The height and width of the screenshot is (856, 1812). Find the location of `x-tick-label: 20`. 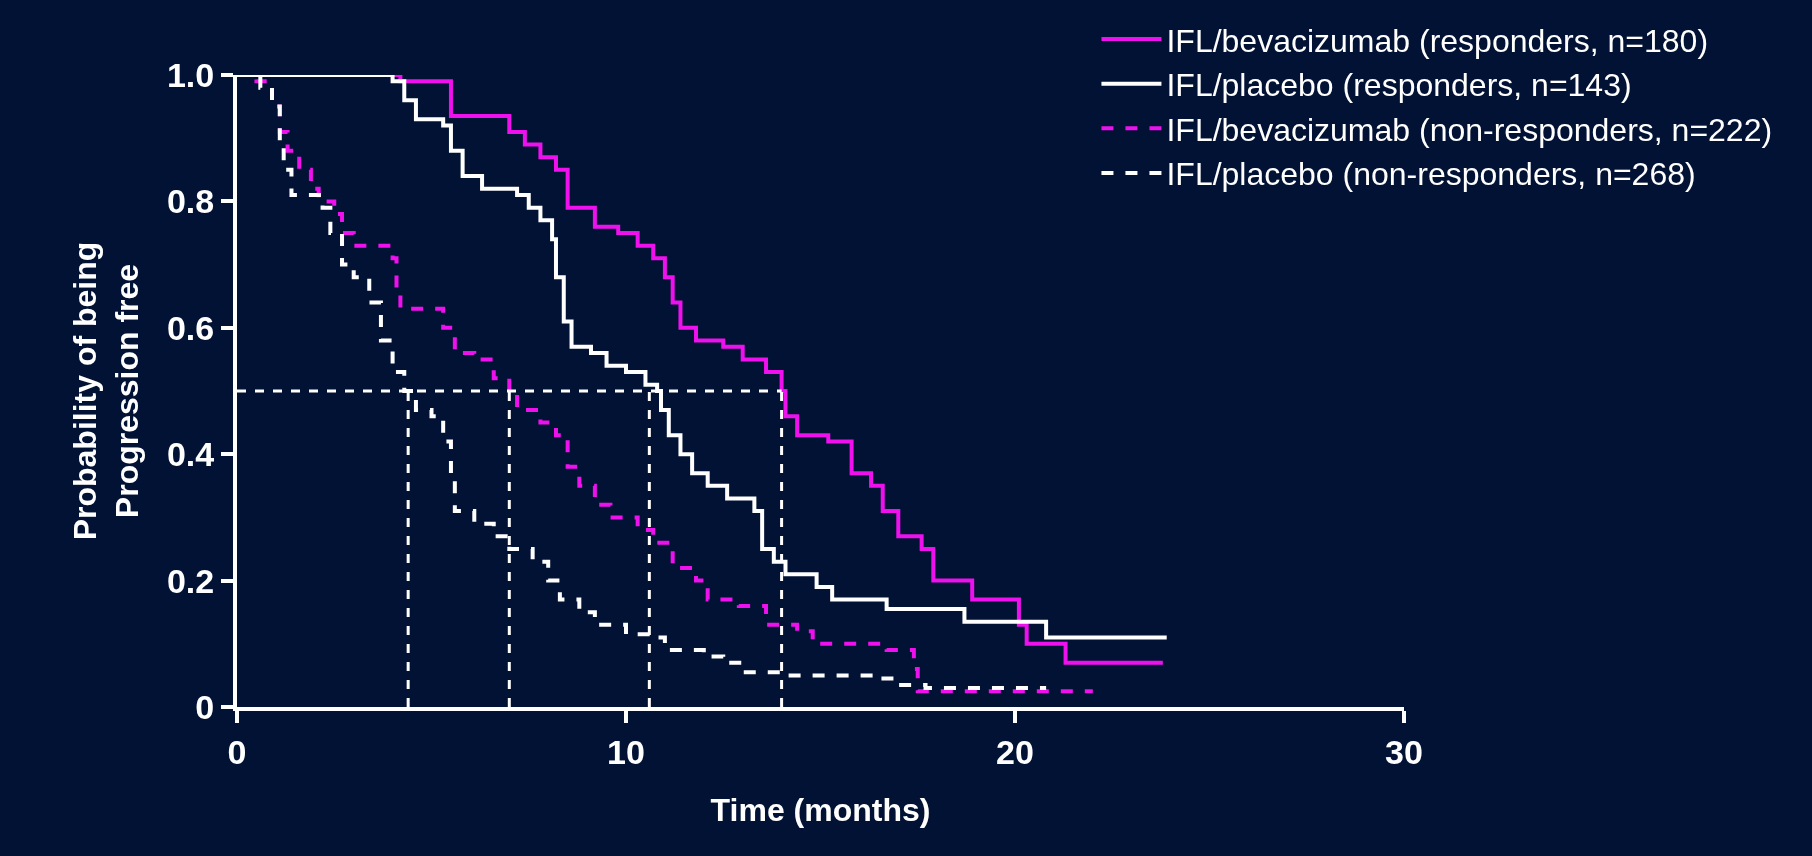

x-tick-label: 20 is located at coordinates (1015, 751).